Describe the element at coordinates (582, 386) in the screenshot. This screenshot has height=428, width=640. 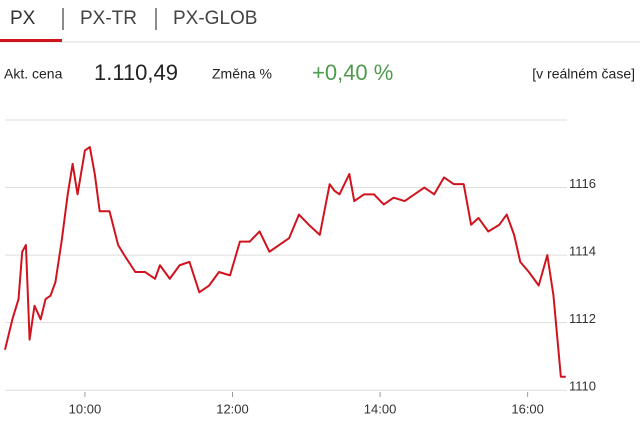
I see `y-tick-label: 1110` at that location.